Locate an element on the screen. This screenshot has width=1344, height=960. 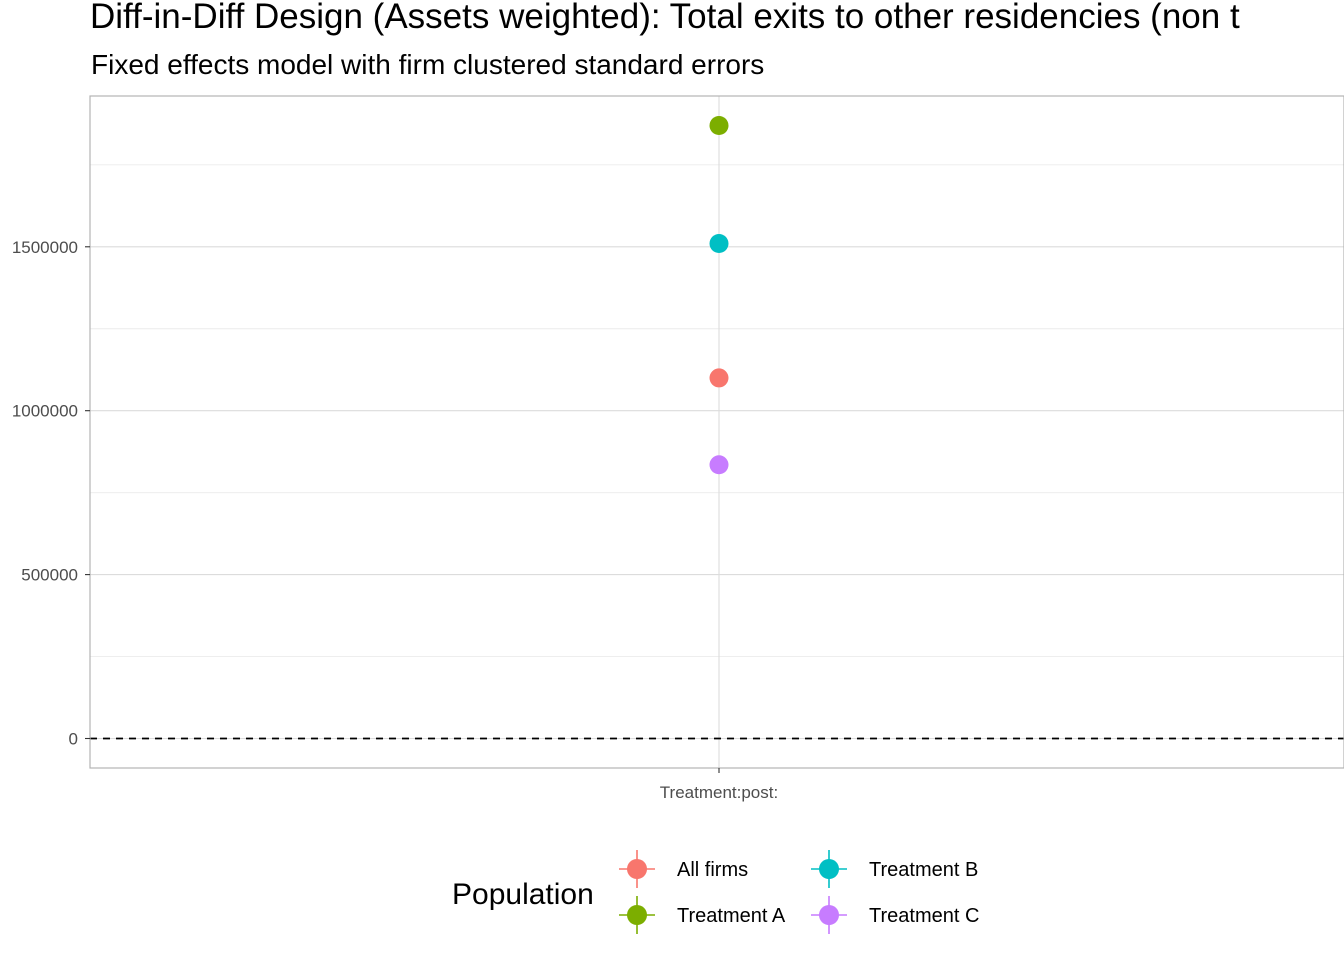
legend-title: Population is located at coordinates (523, 894).